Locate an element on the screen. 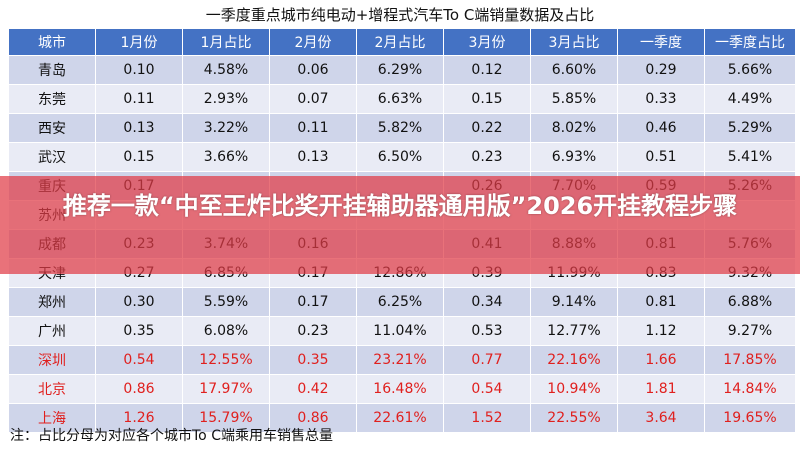 The width and height of the screenshot is (800, 450). value-cell: 0.33 is located at coordinates (661, 99).